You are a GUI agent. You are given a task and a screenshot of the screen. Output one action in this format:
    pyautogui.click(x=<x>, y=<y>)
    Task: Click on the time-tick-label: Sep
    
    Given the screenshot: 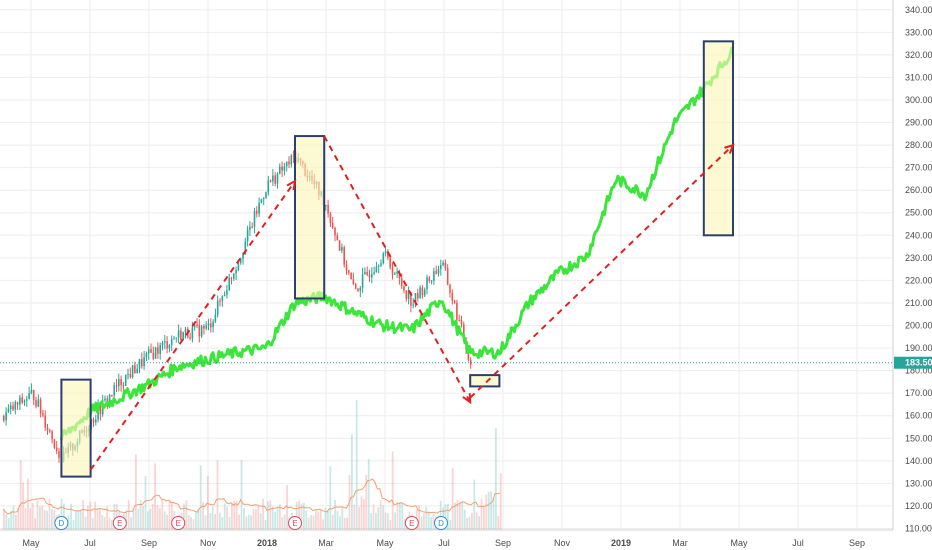 What is the action you would take?
    pyautogui.click(x=857, y=543)
    